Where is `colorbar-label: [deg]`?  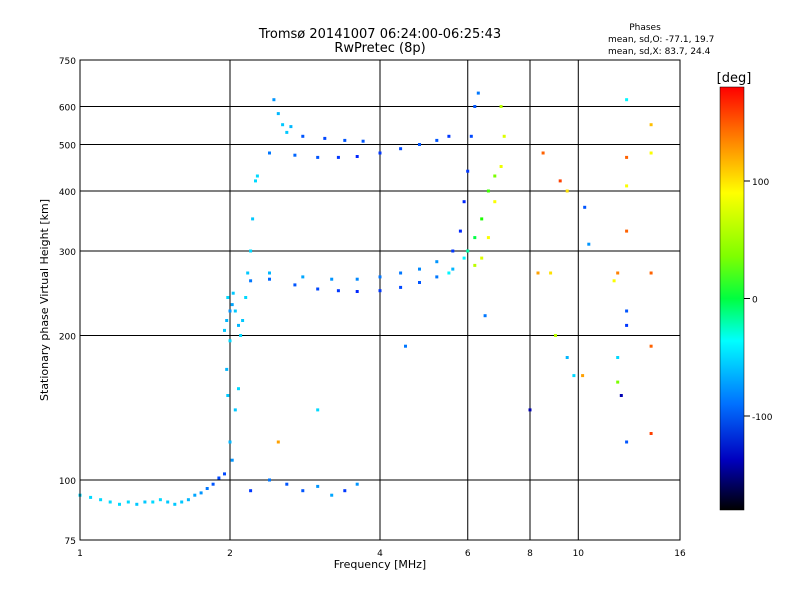
colorbar-label: [deg] is located at coordinates (734, 78).